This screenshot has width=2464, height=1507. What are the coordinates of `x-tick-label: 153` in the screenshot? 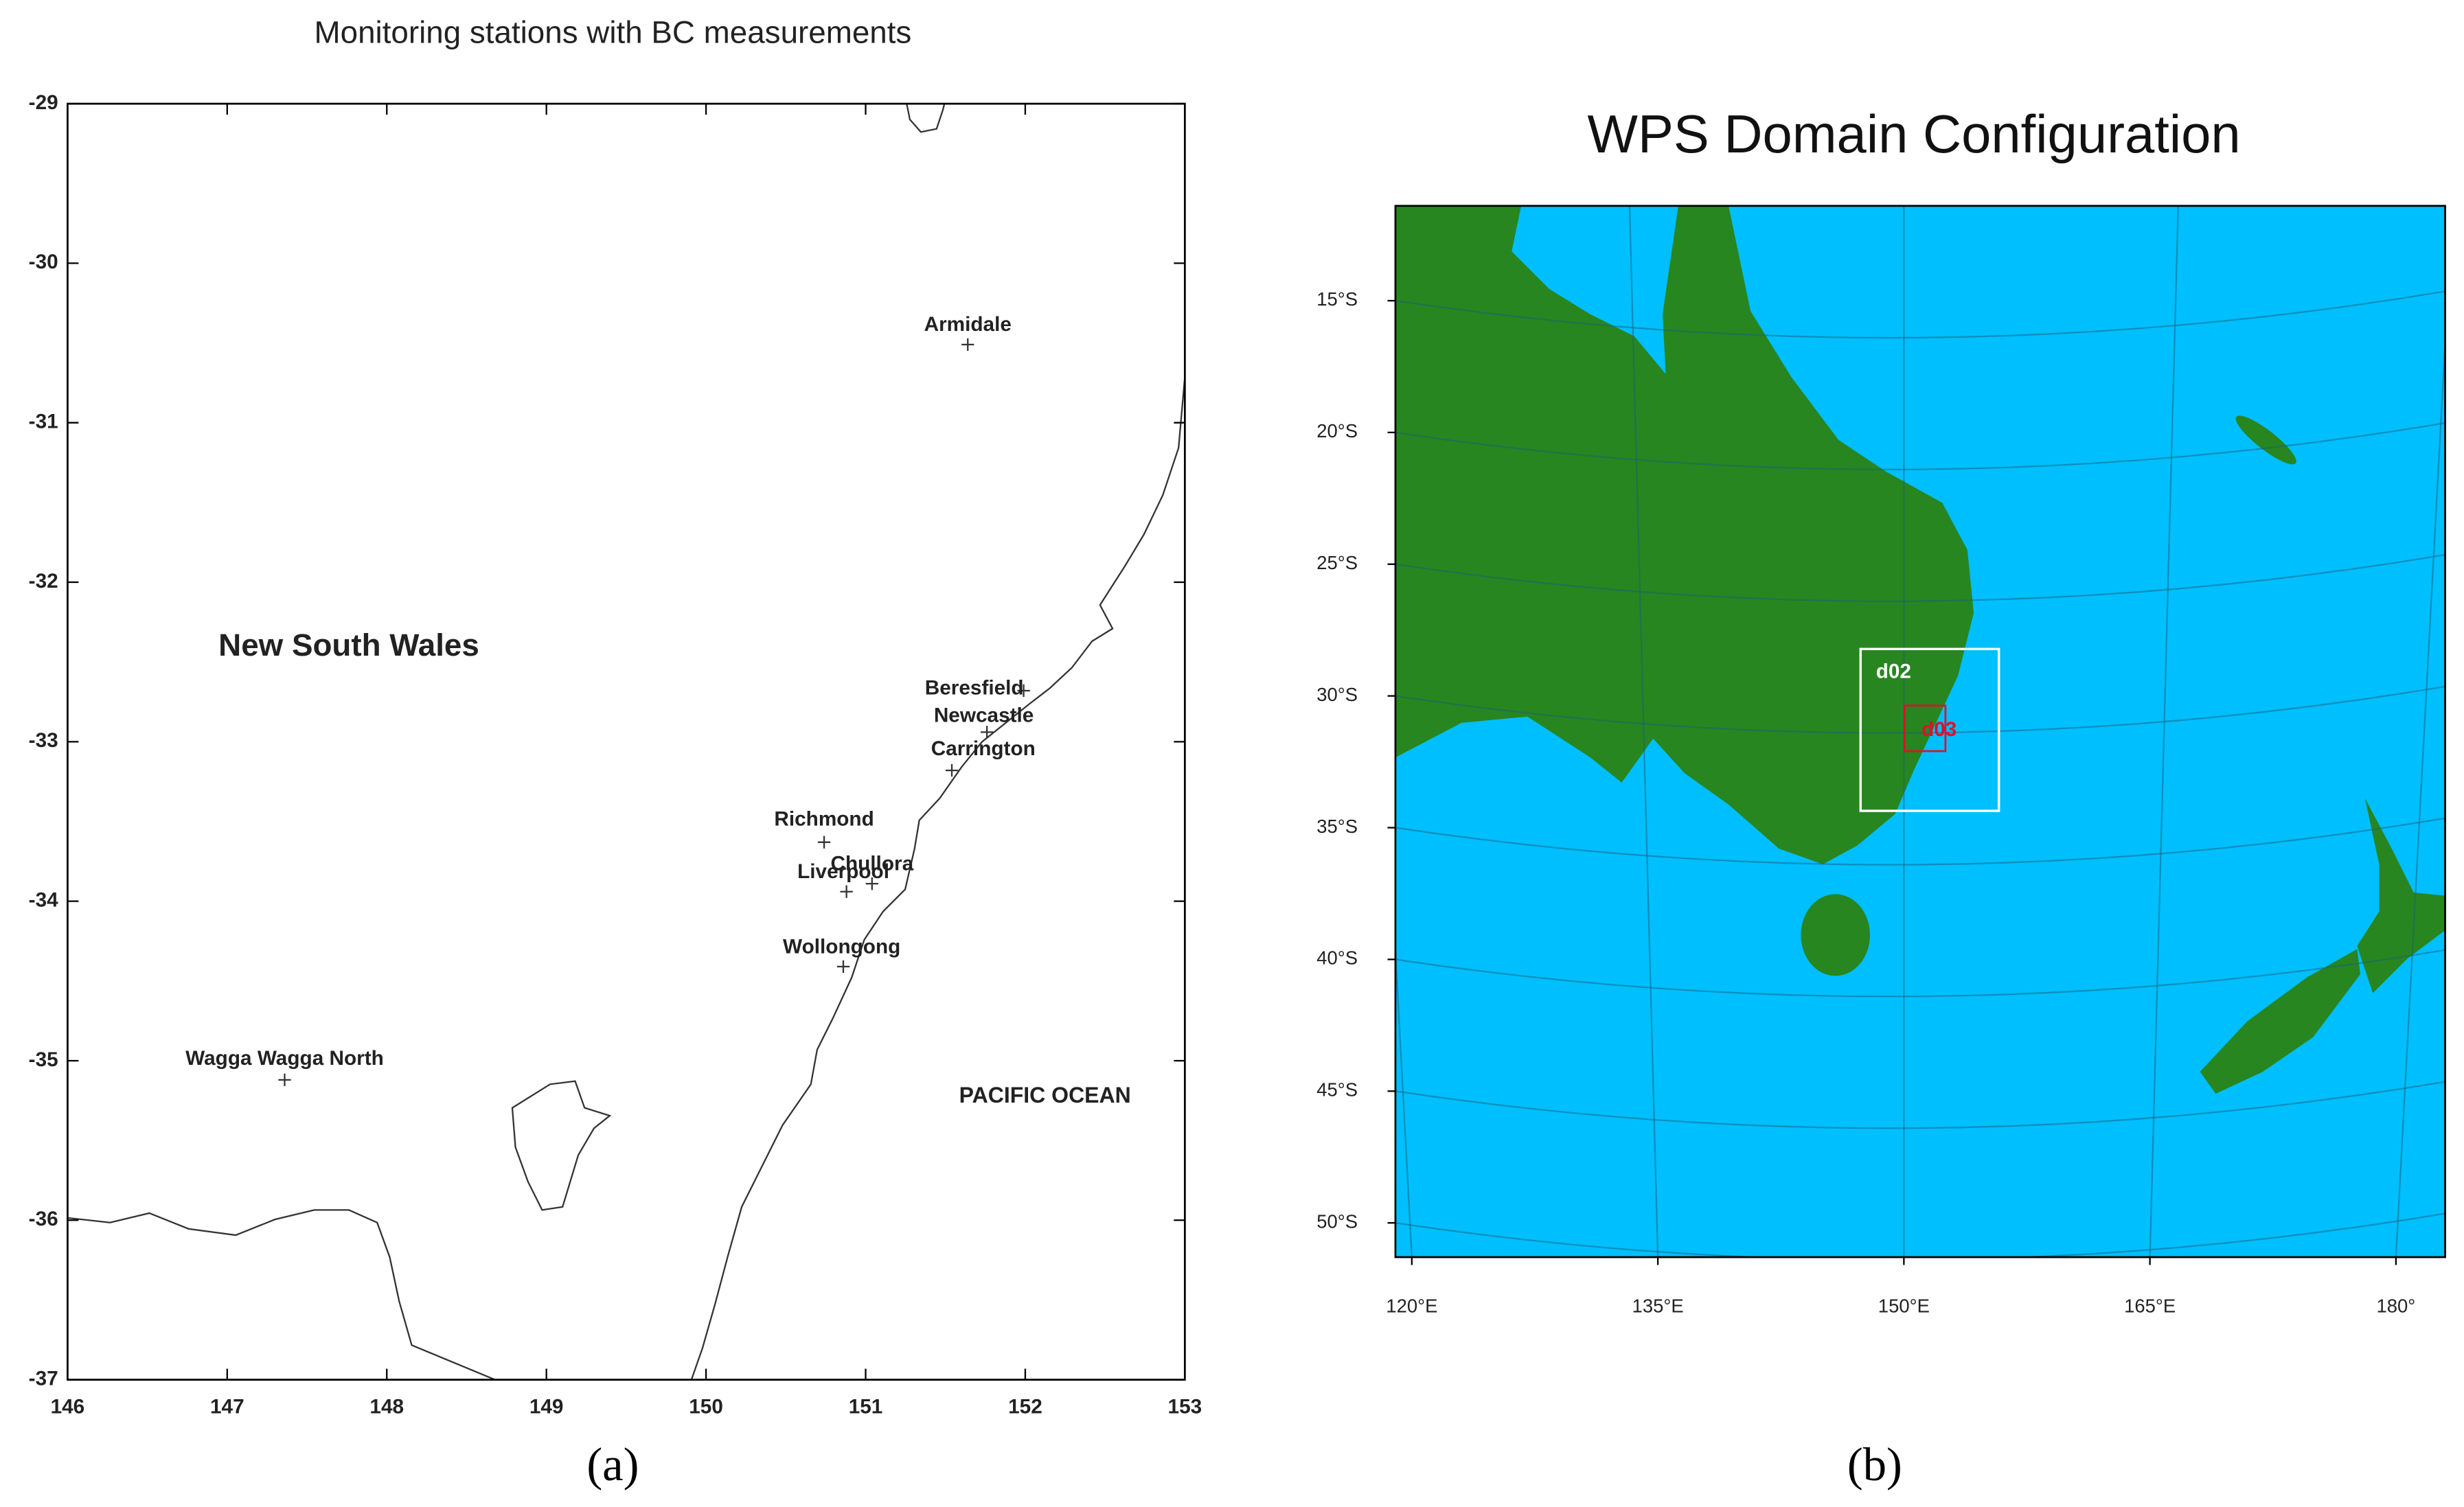 It's located at (1185, 1407).